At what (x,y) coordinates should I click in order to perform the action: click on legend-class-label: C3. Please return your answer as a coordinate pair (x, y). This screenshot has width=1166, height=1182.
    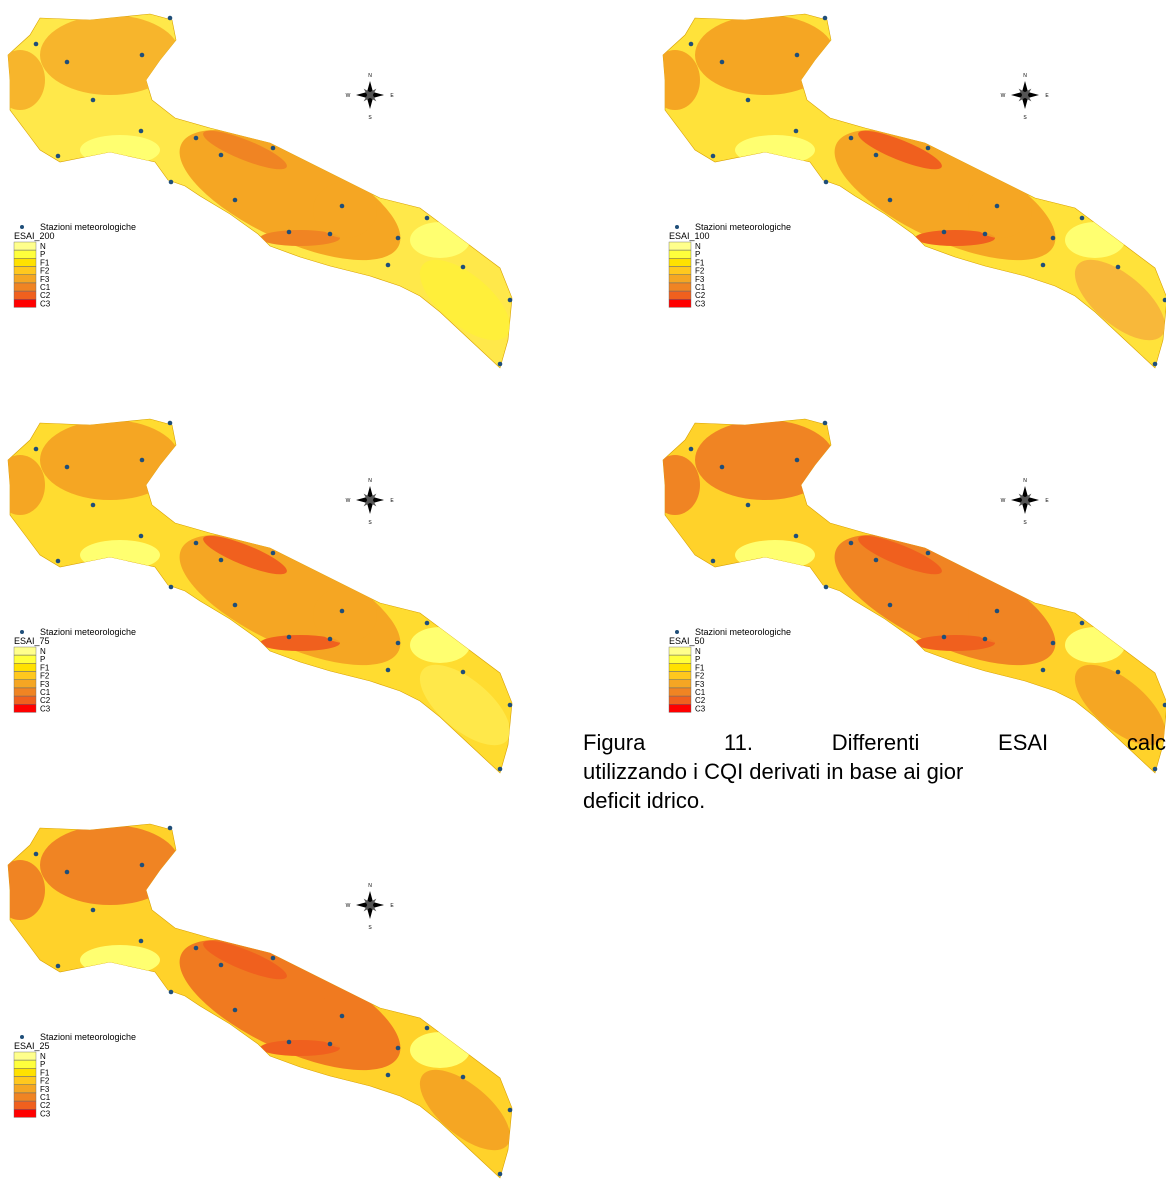
    Looking at the image, I should click on (45, 303).